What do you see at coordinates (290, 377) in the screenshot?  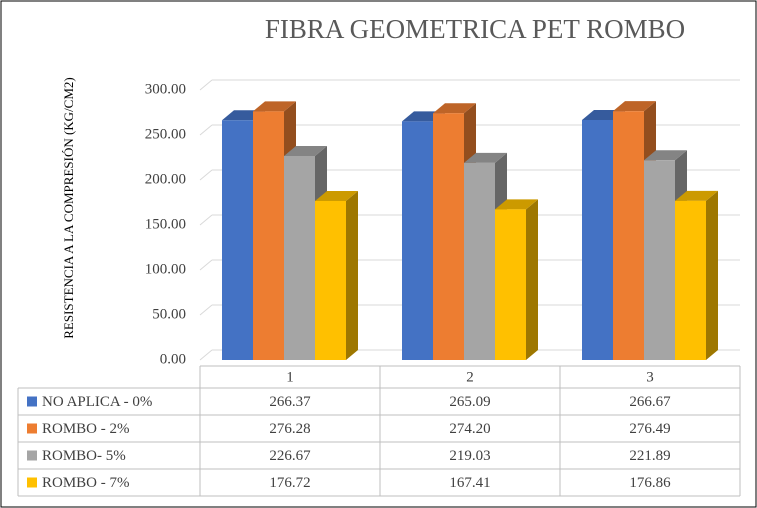 I see `x-tick-label: 1` at bounding box center [290, 377].